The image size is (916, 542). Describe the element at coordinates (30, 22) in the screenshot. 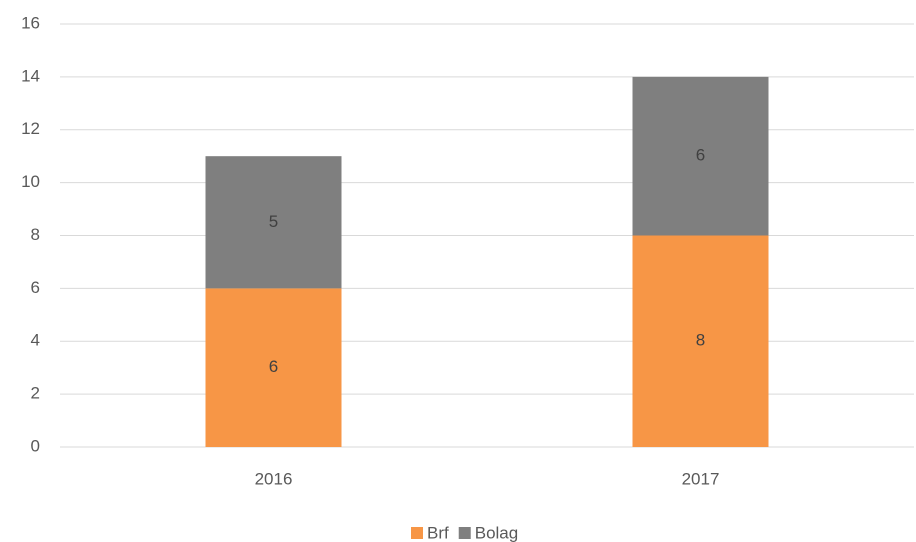

I see `y-tick-label: 16` at that location.